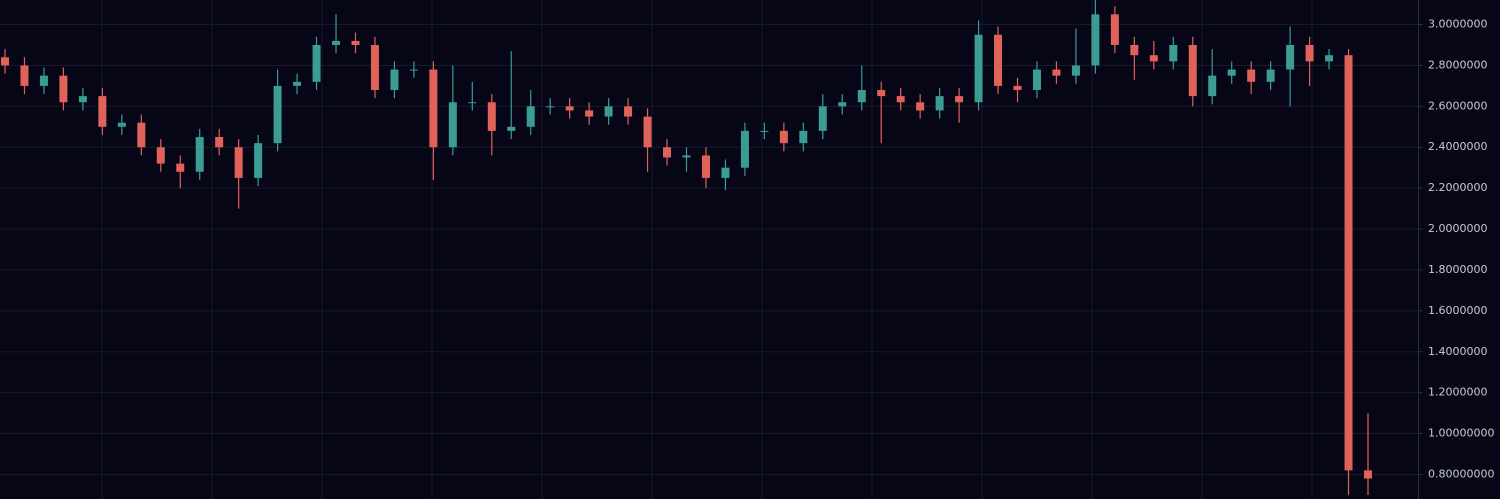 The width and height of the screenshot is (1500, 499). I want to click on y-tick-label: 3.0000000, so click(1458, 24).